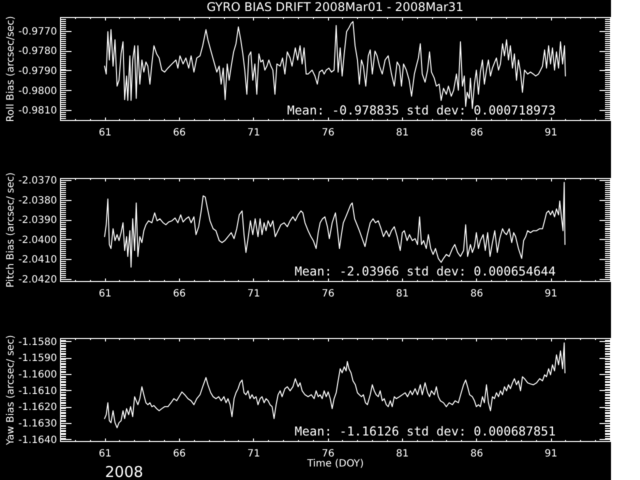 This screenshot has width=640, height=480. What do you see at coordinates (37, 374) in the screenshot?
I see `y-tick-label: -1.1600` at bounding box center [37, 374].